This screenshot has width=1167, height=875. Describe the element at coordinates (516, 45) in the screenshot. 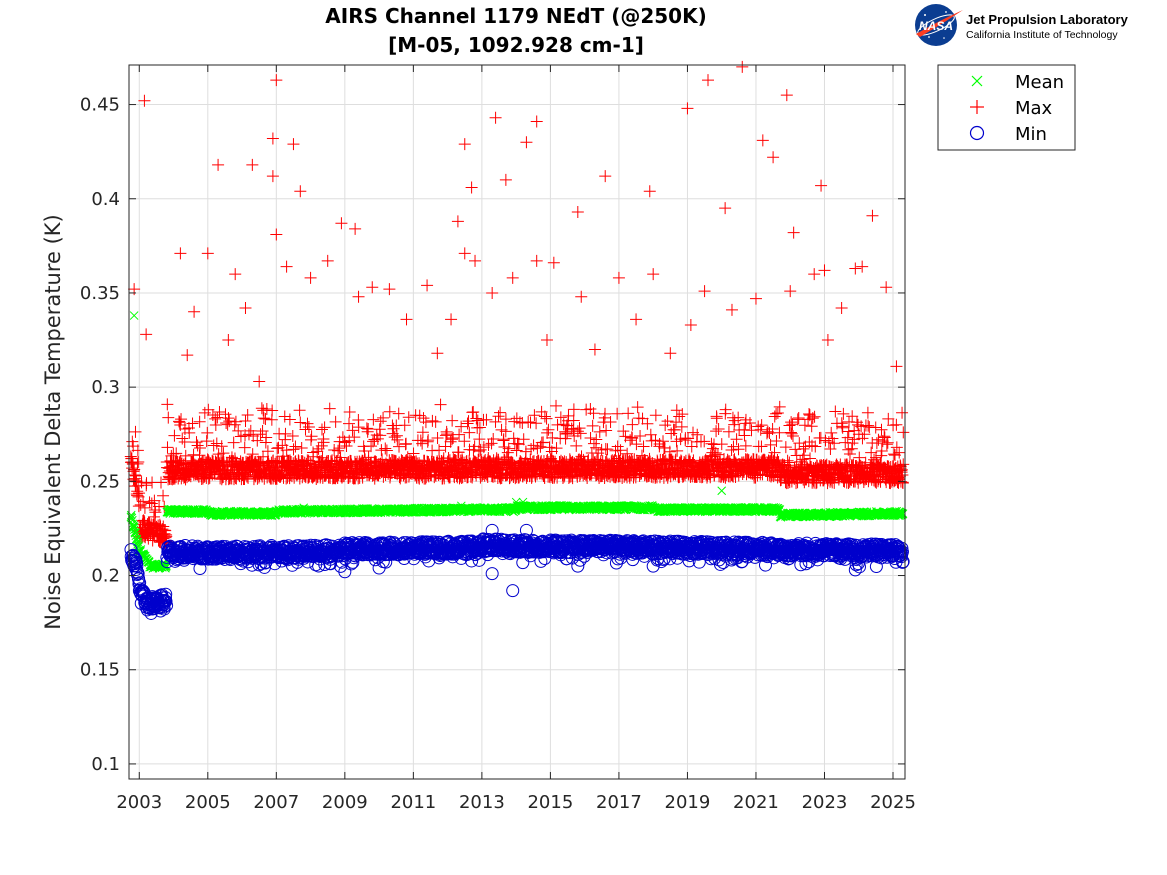

I see `chart-title-line2: [M-05, 1092.928 cm-1]` at that location.